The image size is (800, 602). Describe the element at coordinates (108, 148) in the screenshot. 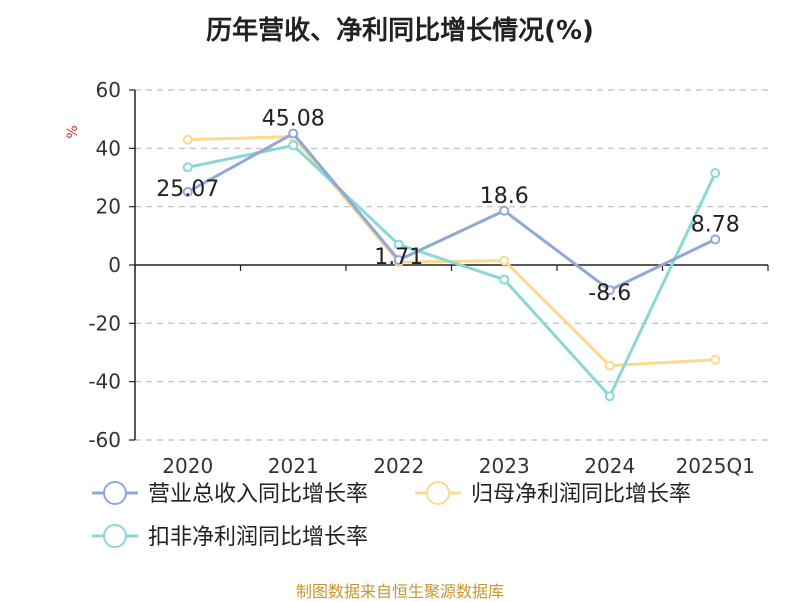

I see `y-tick-label: 40` at that location.